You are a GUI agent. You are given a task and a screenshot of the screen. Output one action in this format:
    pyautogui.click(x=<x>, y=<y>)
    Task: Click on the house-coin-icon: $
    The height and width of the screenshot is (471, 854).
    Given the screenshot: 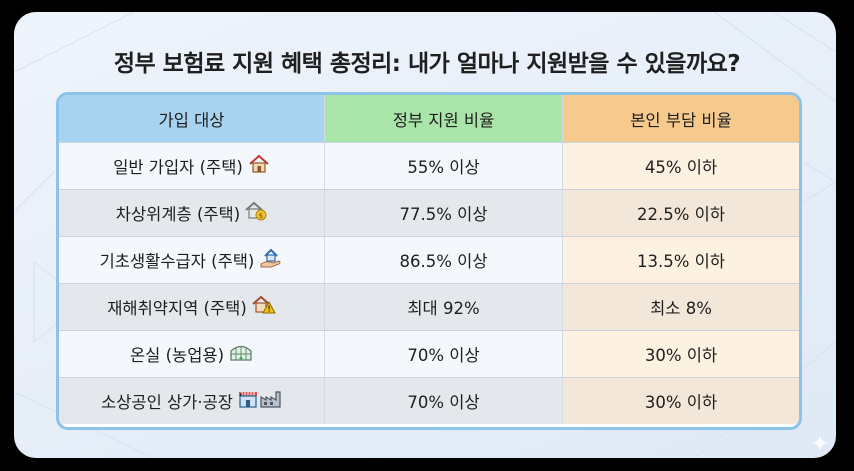 What is the action you would take?
    pyautogui.click(x=256, y=213)
    